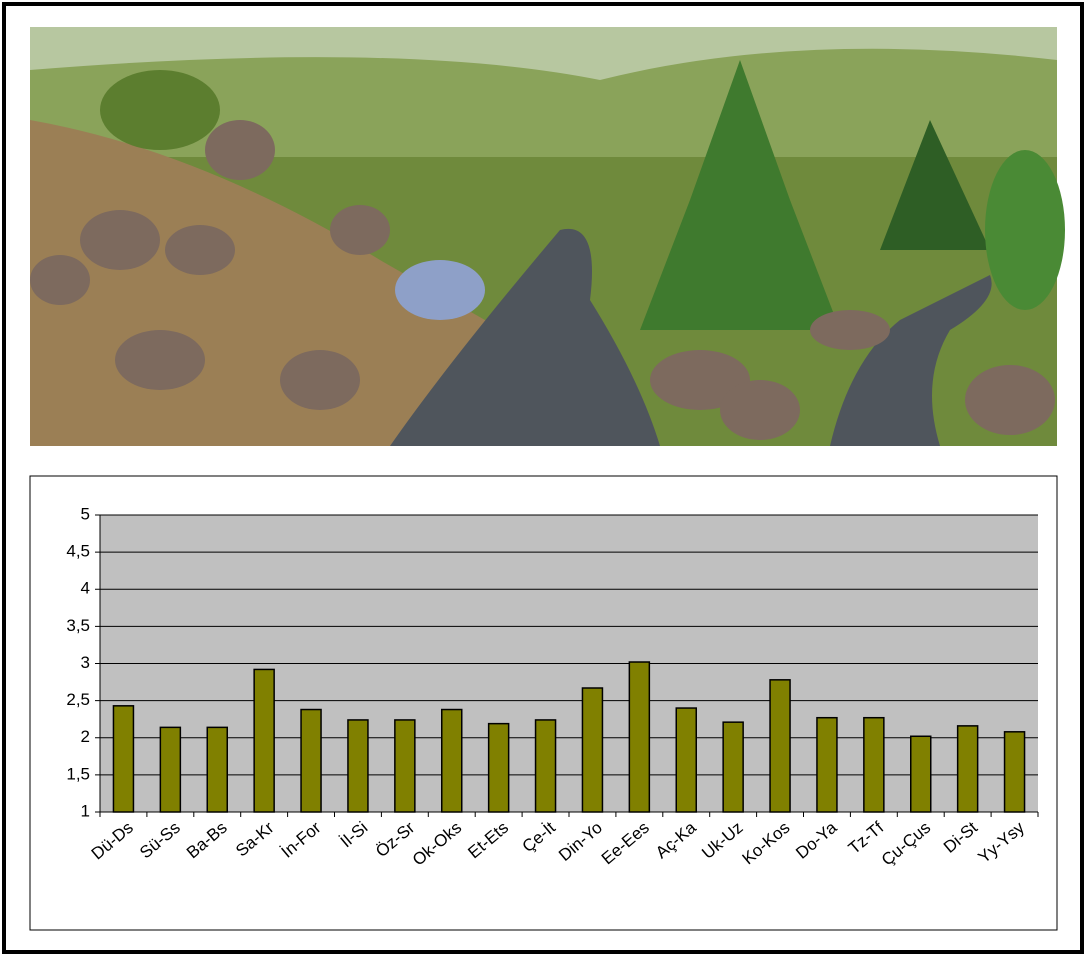 The height and width of the screenshot is (956, 1084). I want to click on y-tick-label: 4,5, so click(78, 551).